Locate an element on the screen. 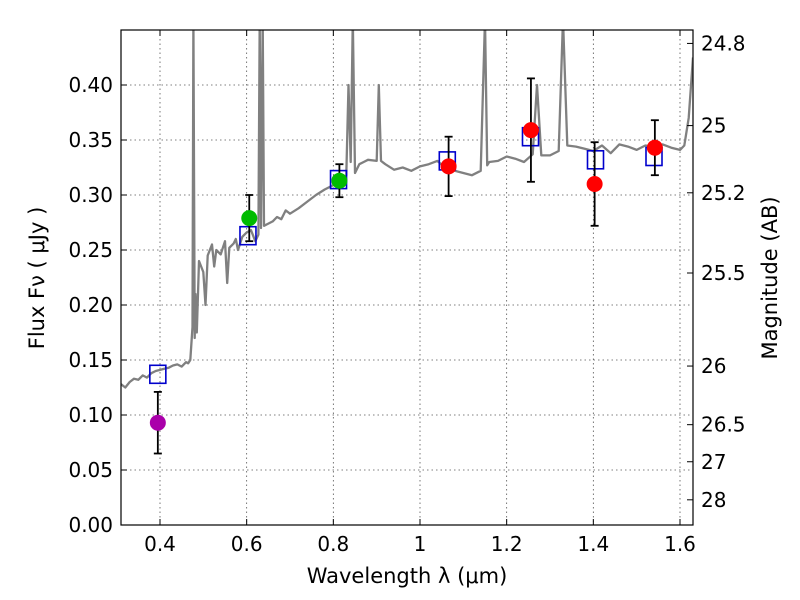 The height and width of the screenshot is (600, 800). x-axis-label: Wavelength λ (μm) is located at coordinates (407, 576).